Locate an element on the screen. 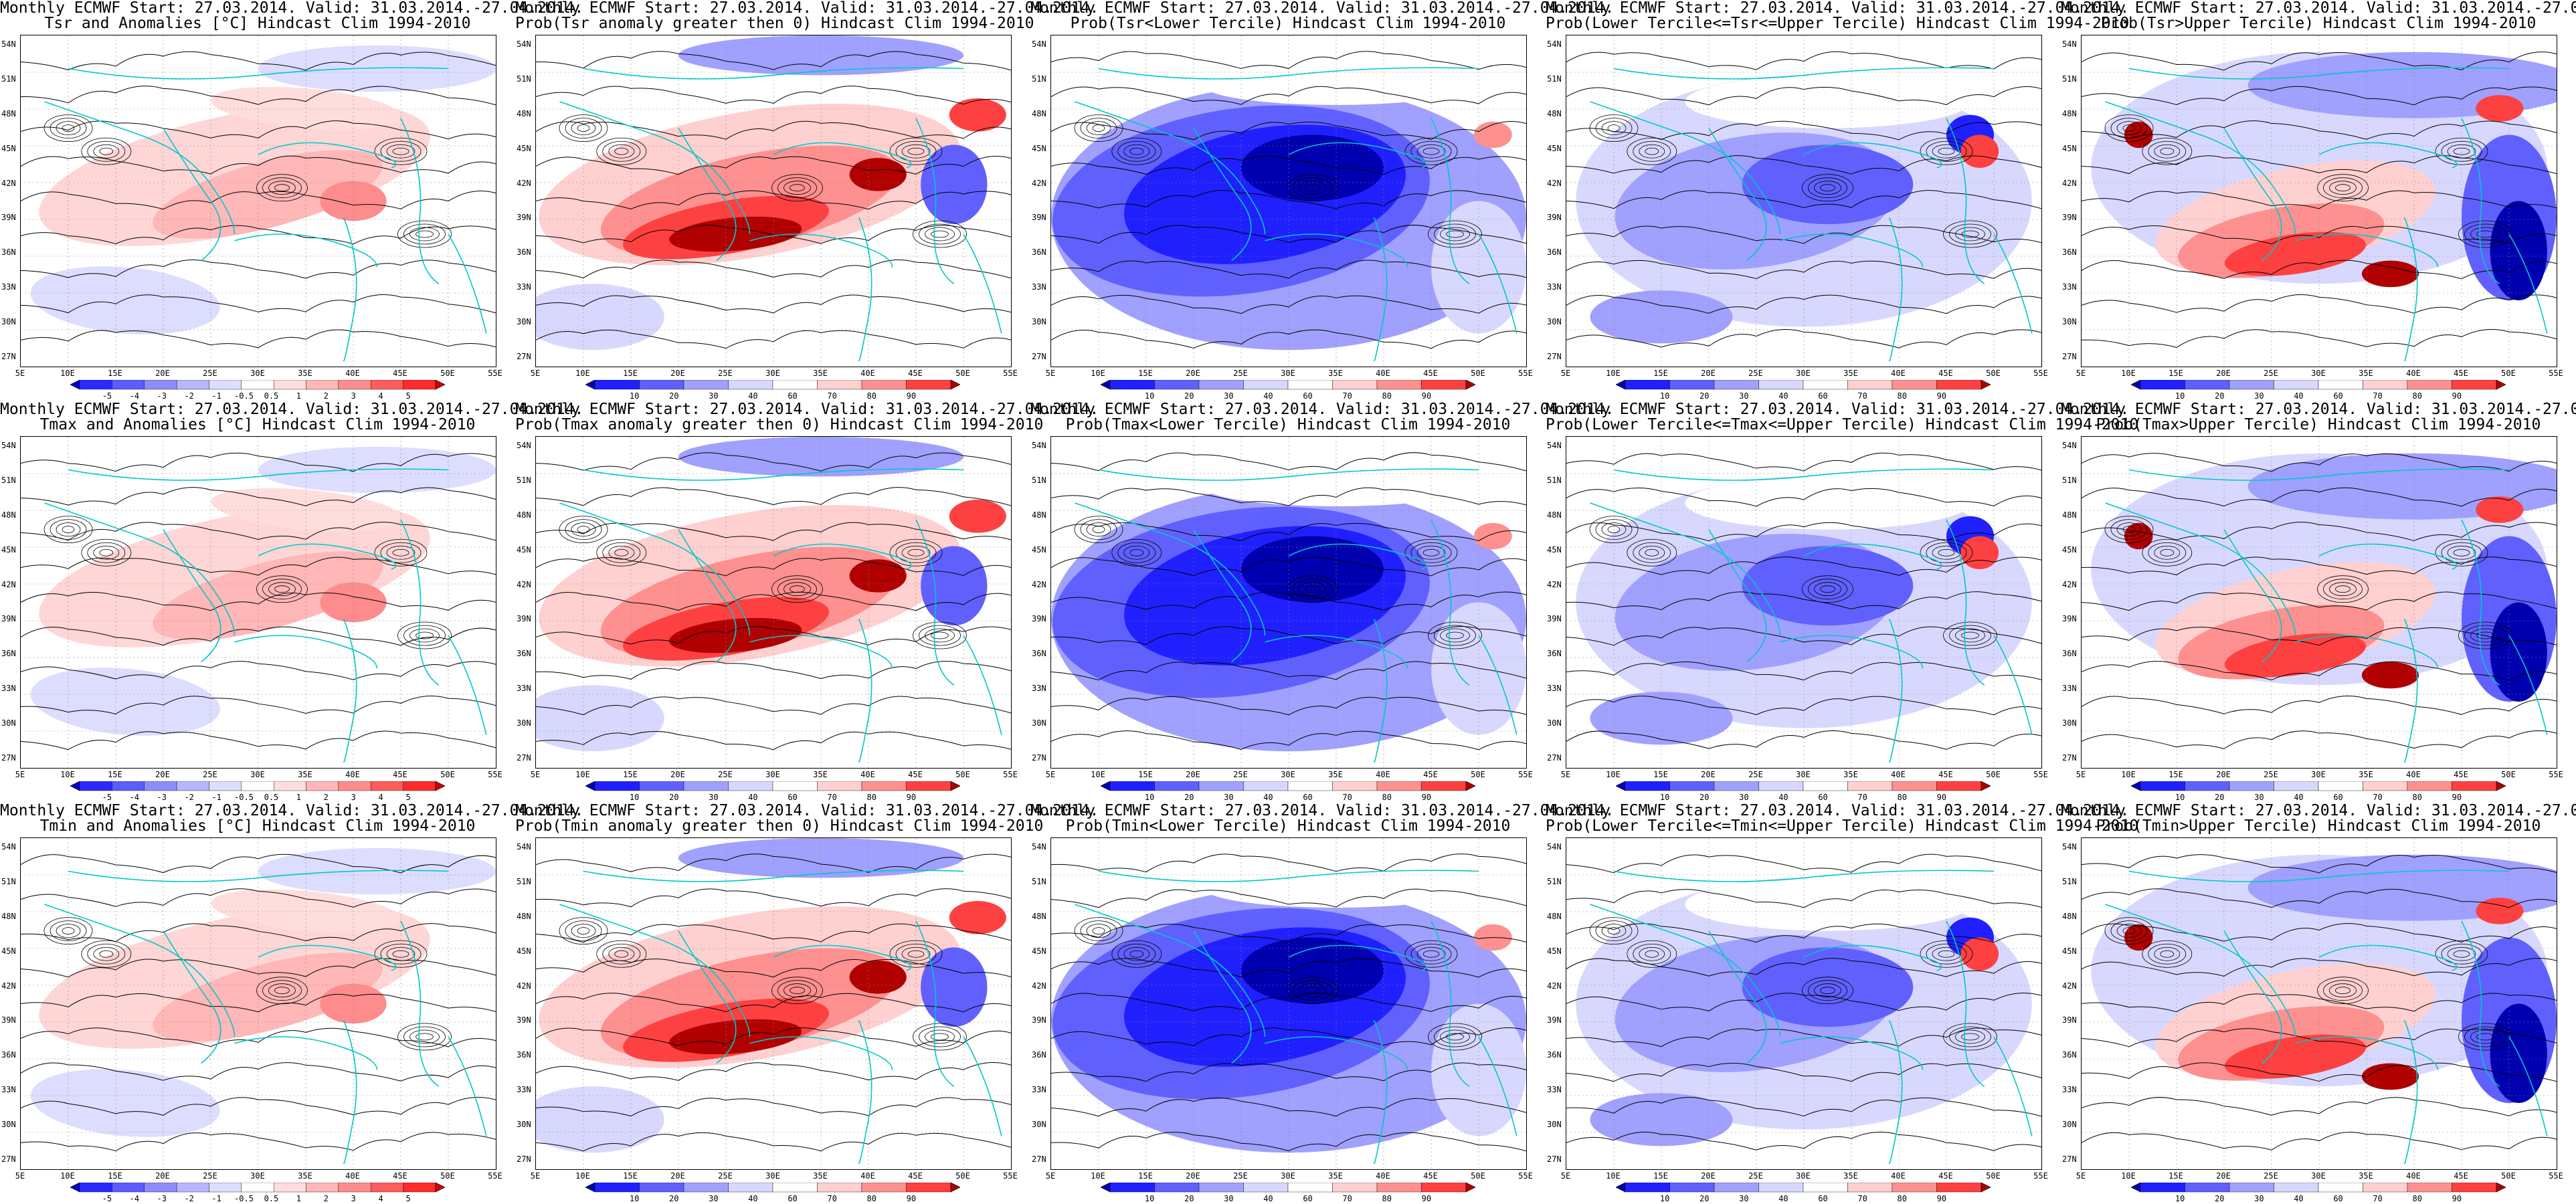  longitude-label: 25E is located at coordinates (725, 774).